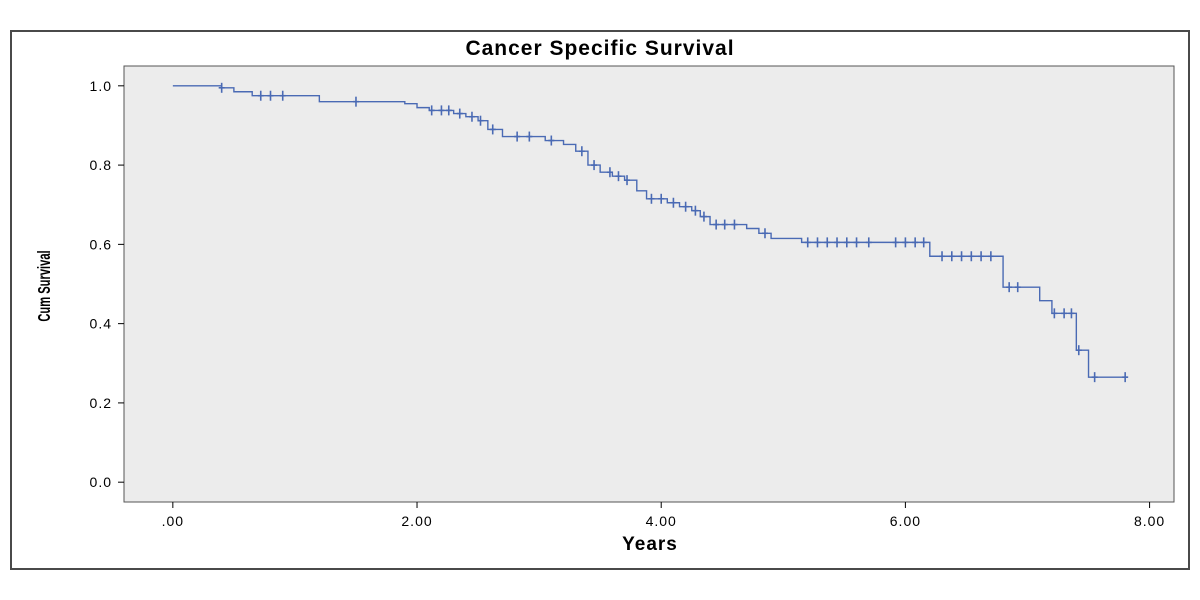  What do you see at coordinates (101, 244) in the screenshot?
I see `y-tick-label: 0.6` at bounding box center [101, 244].